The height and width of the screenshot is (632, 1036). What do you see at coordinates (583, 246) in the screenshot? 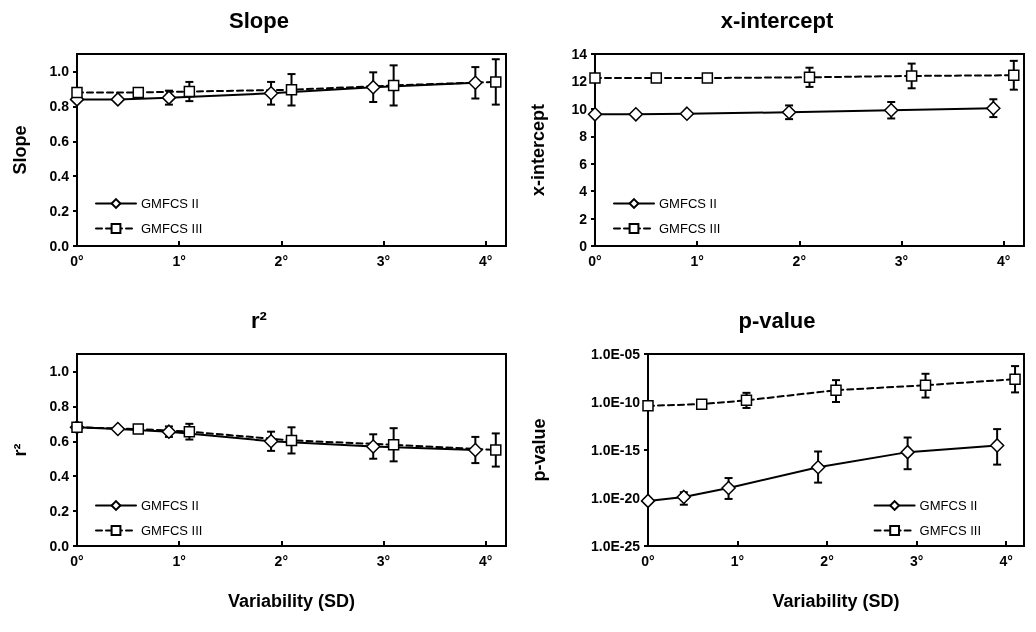
I see `y-tick-label: 0` at bounding box center [583, 246].